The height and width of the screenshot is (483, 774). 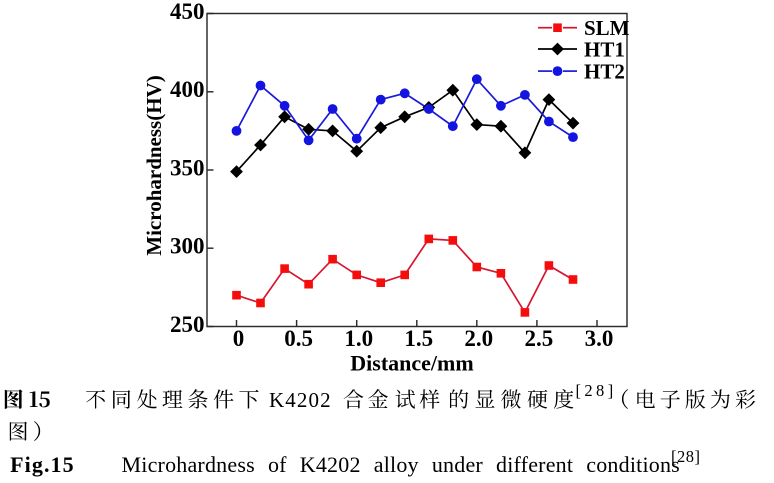 What do you see at coordinates (187, 12) in the screenshot?
I see `svg-text: 450` at bounding box center [187, 12].